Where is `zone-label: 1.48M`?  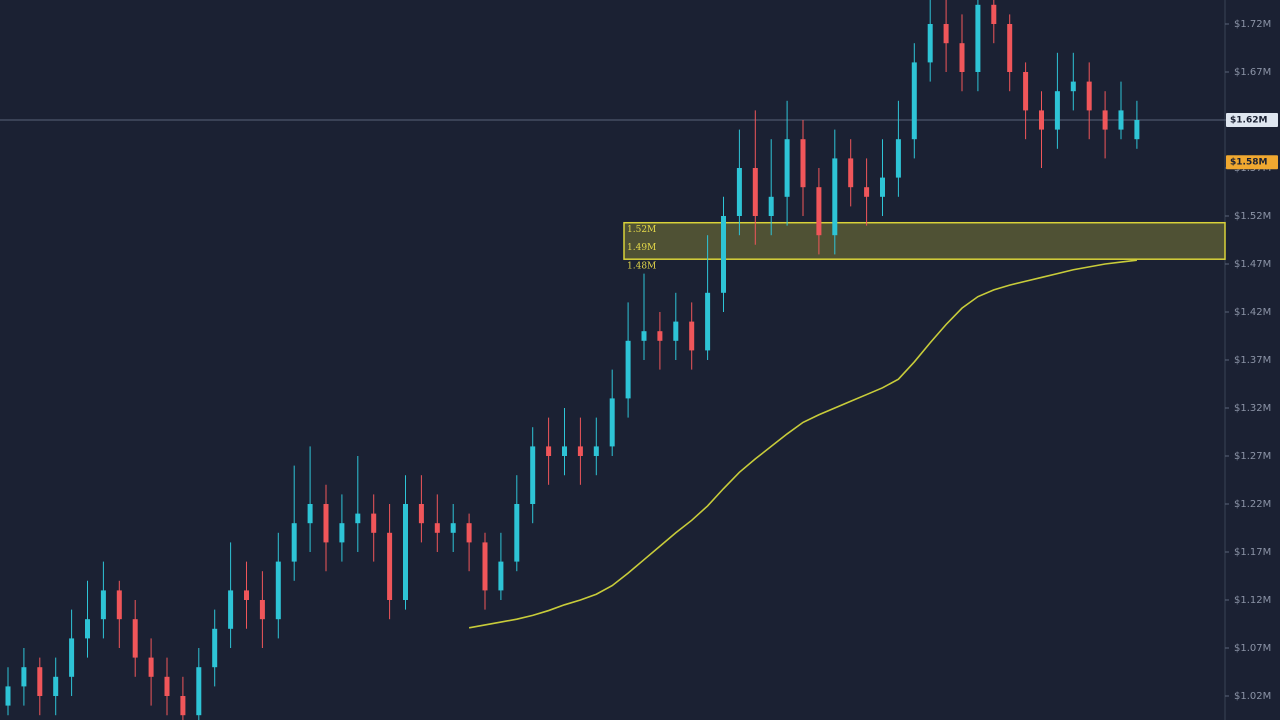
zone-label: 1.48M is located at coordinates (641, 267).